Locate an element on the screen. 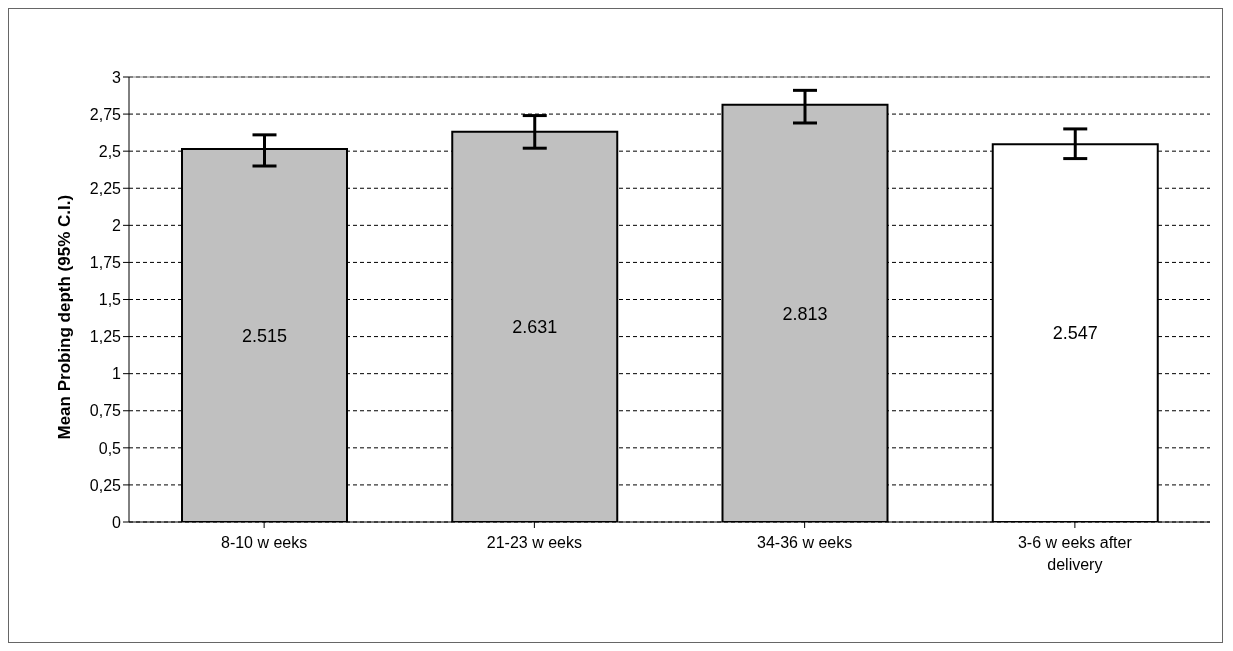 This screenshot has height=651, width=1233. y-tick-label: 0,5 is located at coordinates (110, 448).